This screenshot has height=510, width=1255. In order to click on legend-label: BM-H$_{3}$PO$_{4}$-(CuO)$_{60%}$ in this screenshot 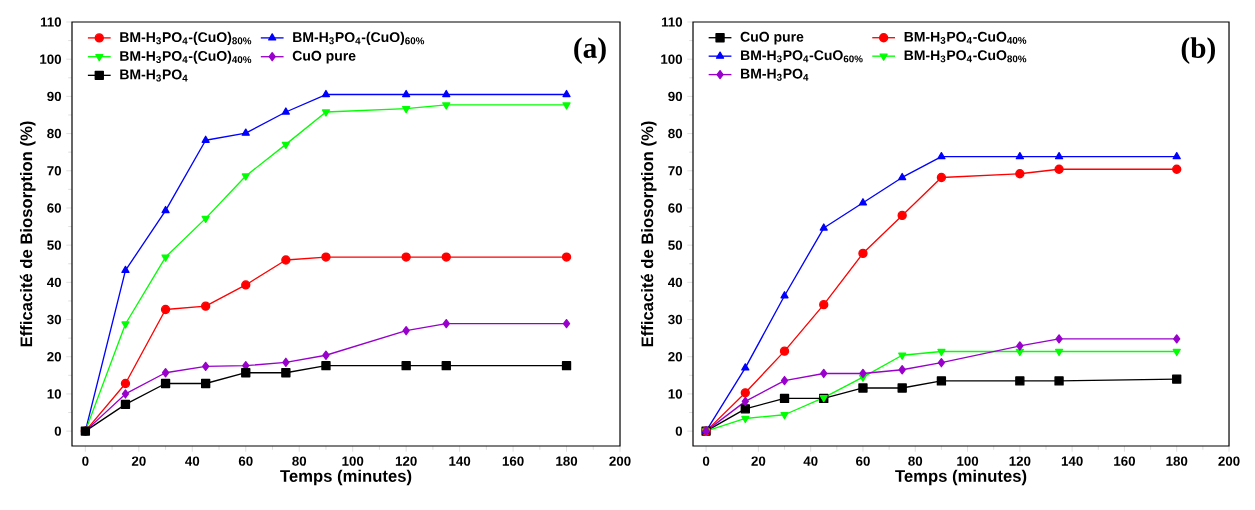, I will do `click(359, 38)`.